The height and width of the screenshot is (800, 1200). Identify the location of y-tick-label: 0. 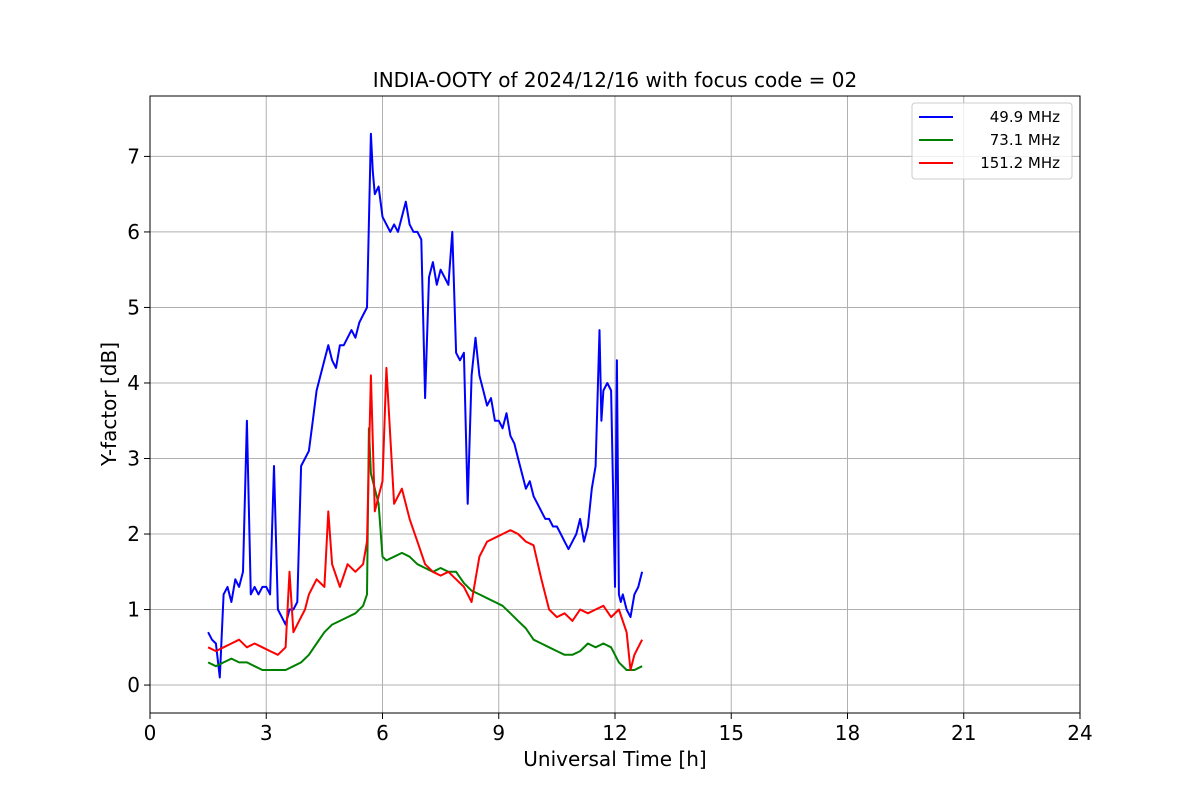
(133, 685).